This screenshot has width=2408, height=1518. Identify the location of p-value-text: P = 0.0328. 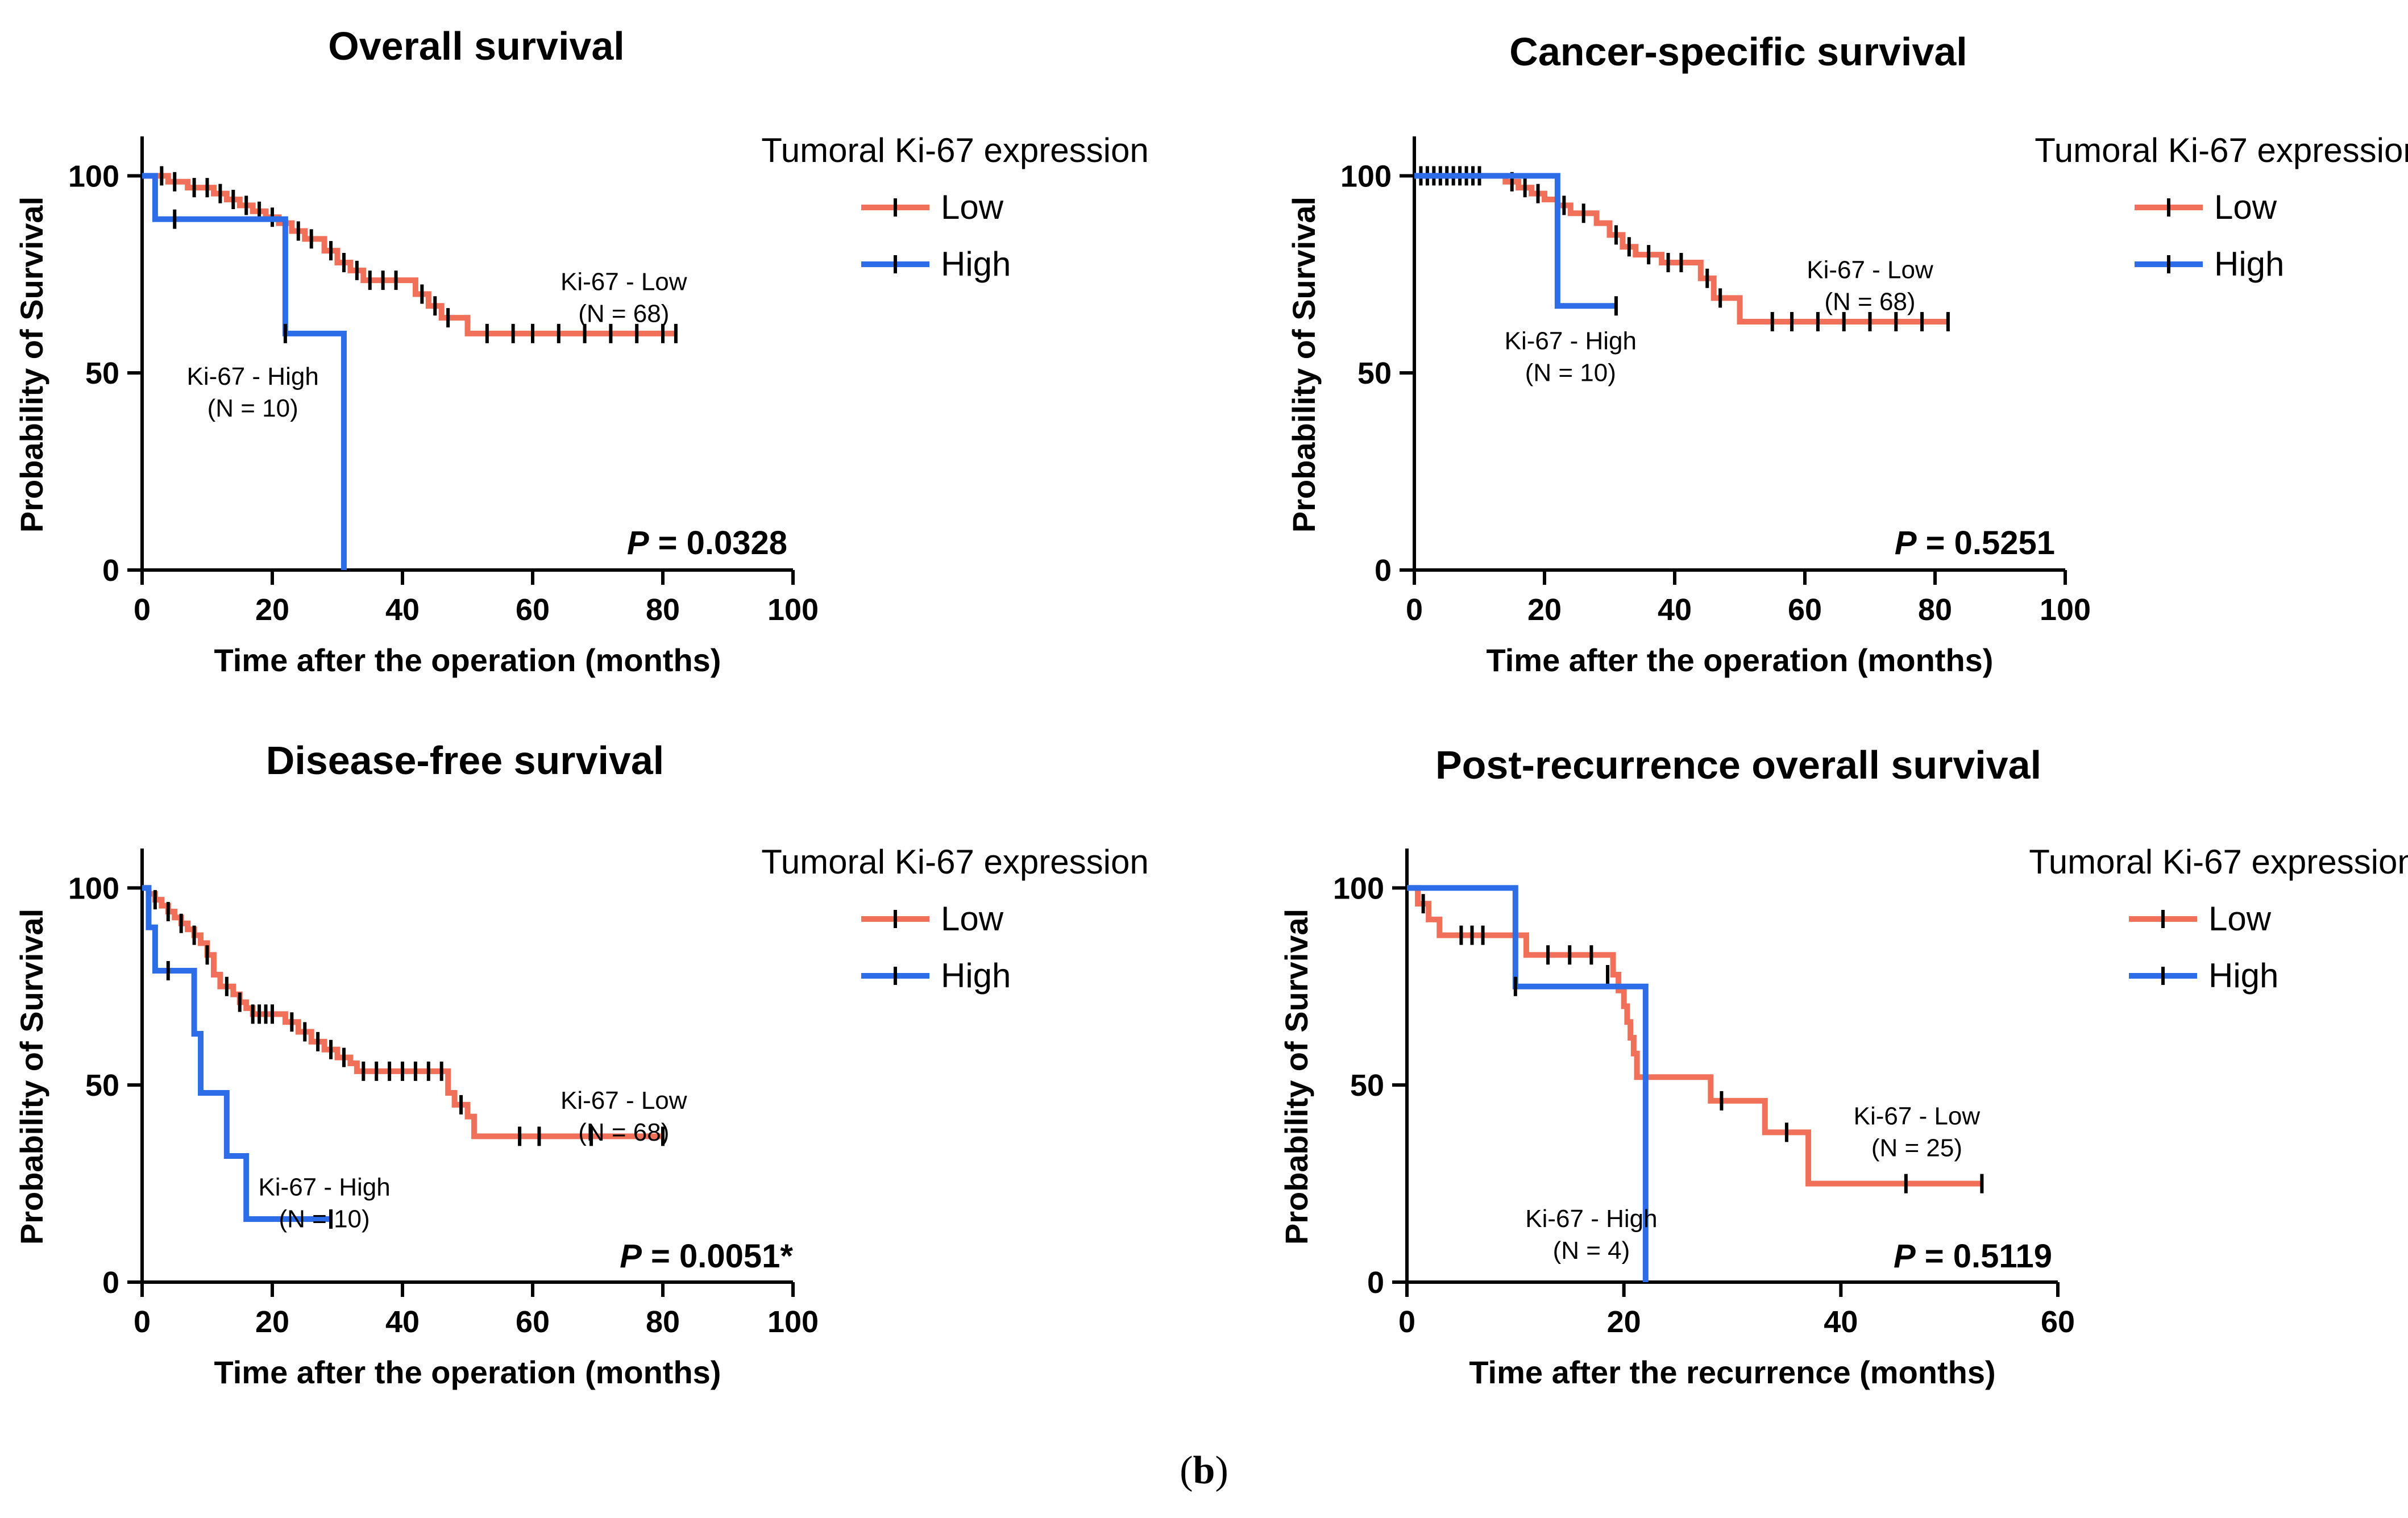
(707, 543).